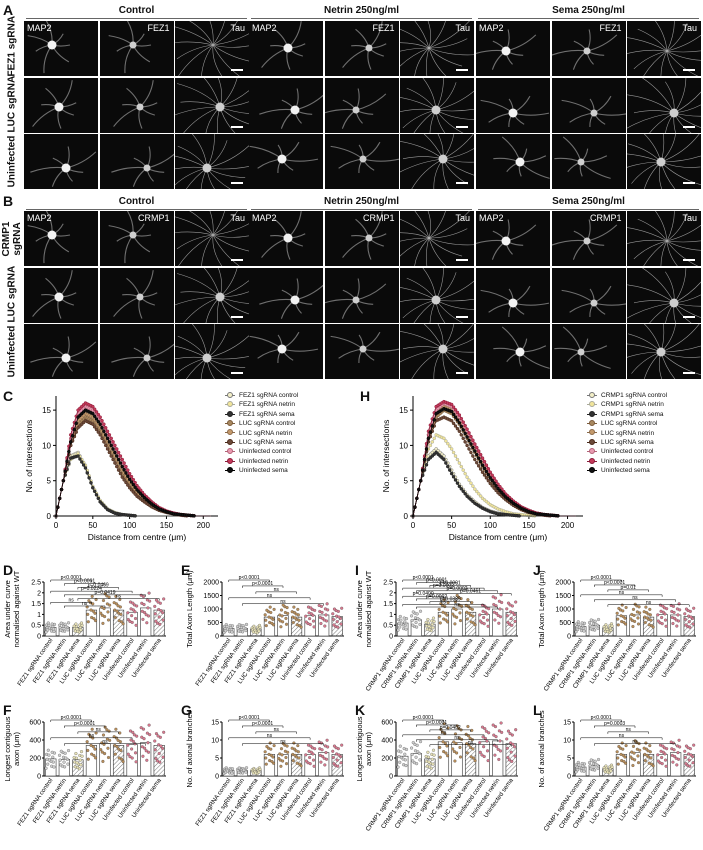  What do you see at coordinates (61, 48) in the screenshot?
I see `micrograph-tile: MAP2` at bounding box center [61, 48].